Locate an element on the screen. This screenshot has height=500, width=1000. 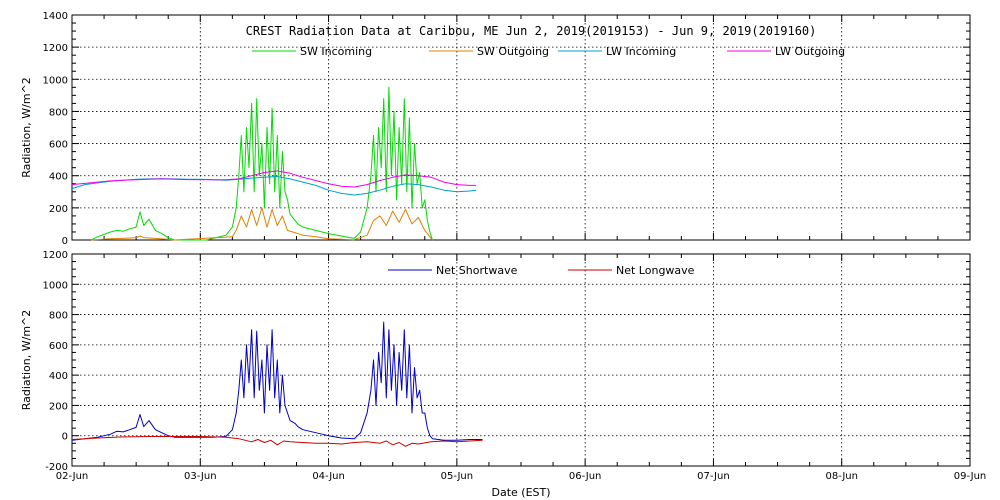
series-line-lw-outgoing is located at coordinates (274, 179).